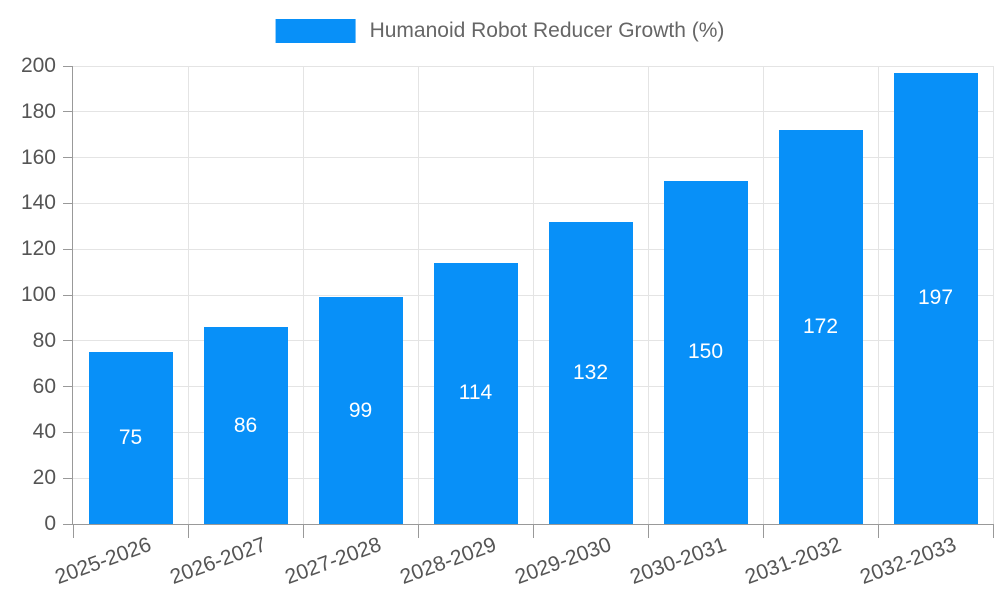  I want to click on y-tick-label: 20, so click(44, 478).